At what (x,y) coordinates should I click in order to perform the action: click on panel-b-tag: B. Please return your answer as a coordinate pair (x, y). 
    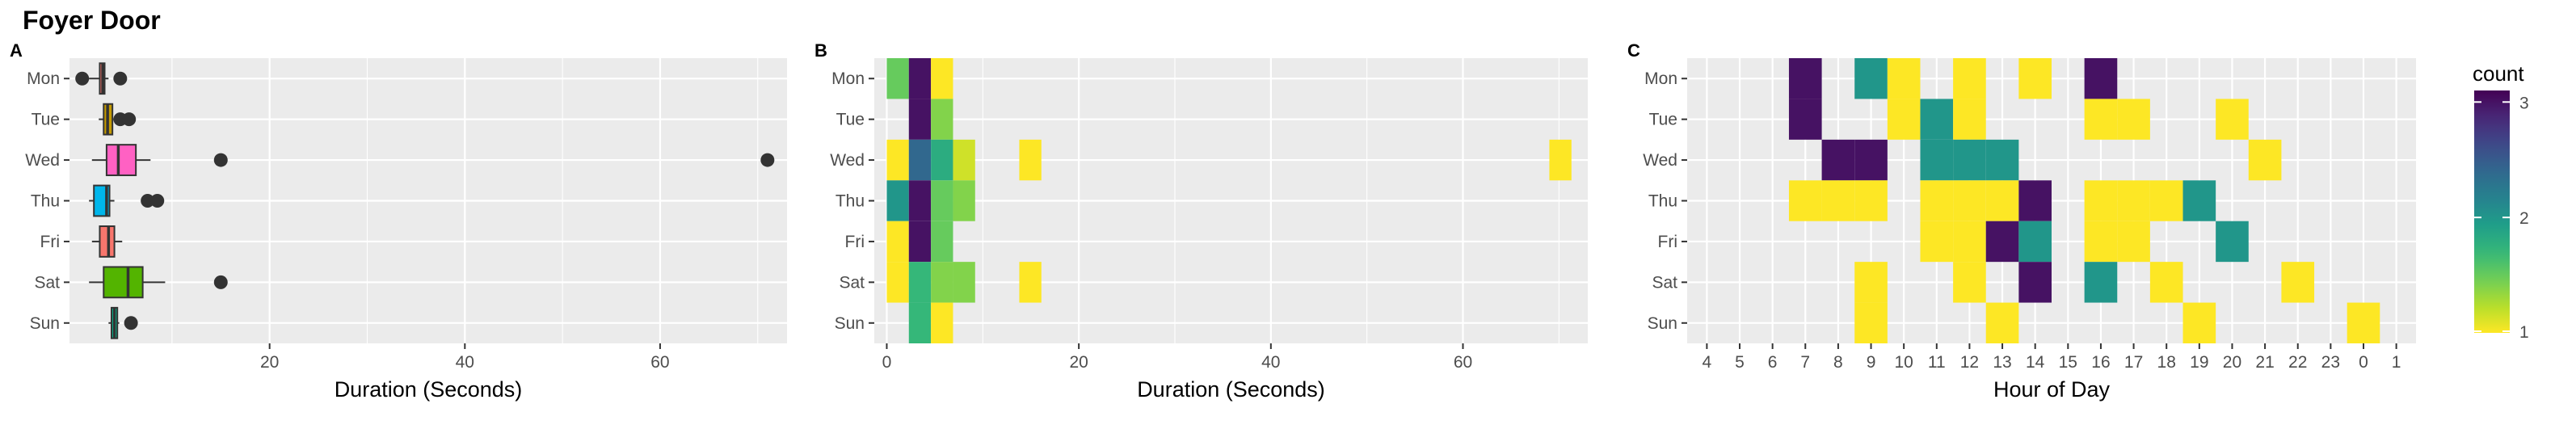
    Looking at the image, I should click on (820, 50).